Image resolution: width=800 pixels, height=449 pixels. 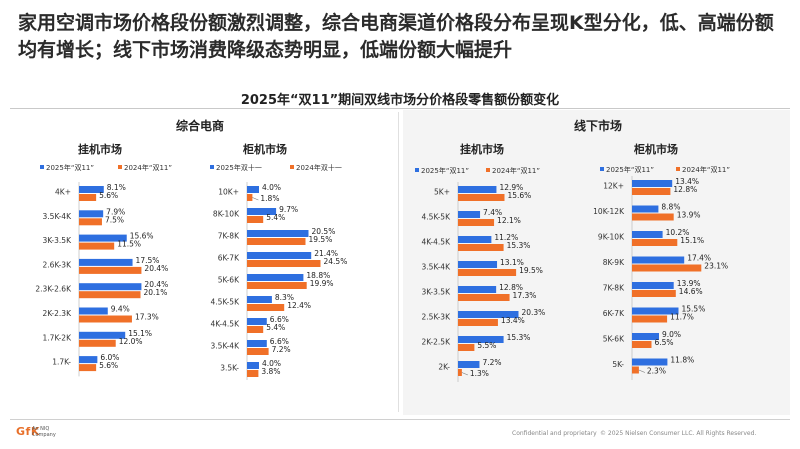 What do you see at coordinates (156, 284) in the screenshot?
I see `data-label: 20.4%` at bounding box center [156, 284].